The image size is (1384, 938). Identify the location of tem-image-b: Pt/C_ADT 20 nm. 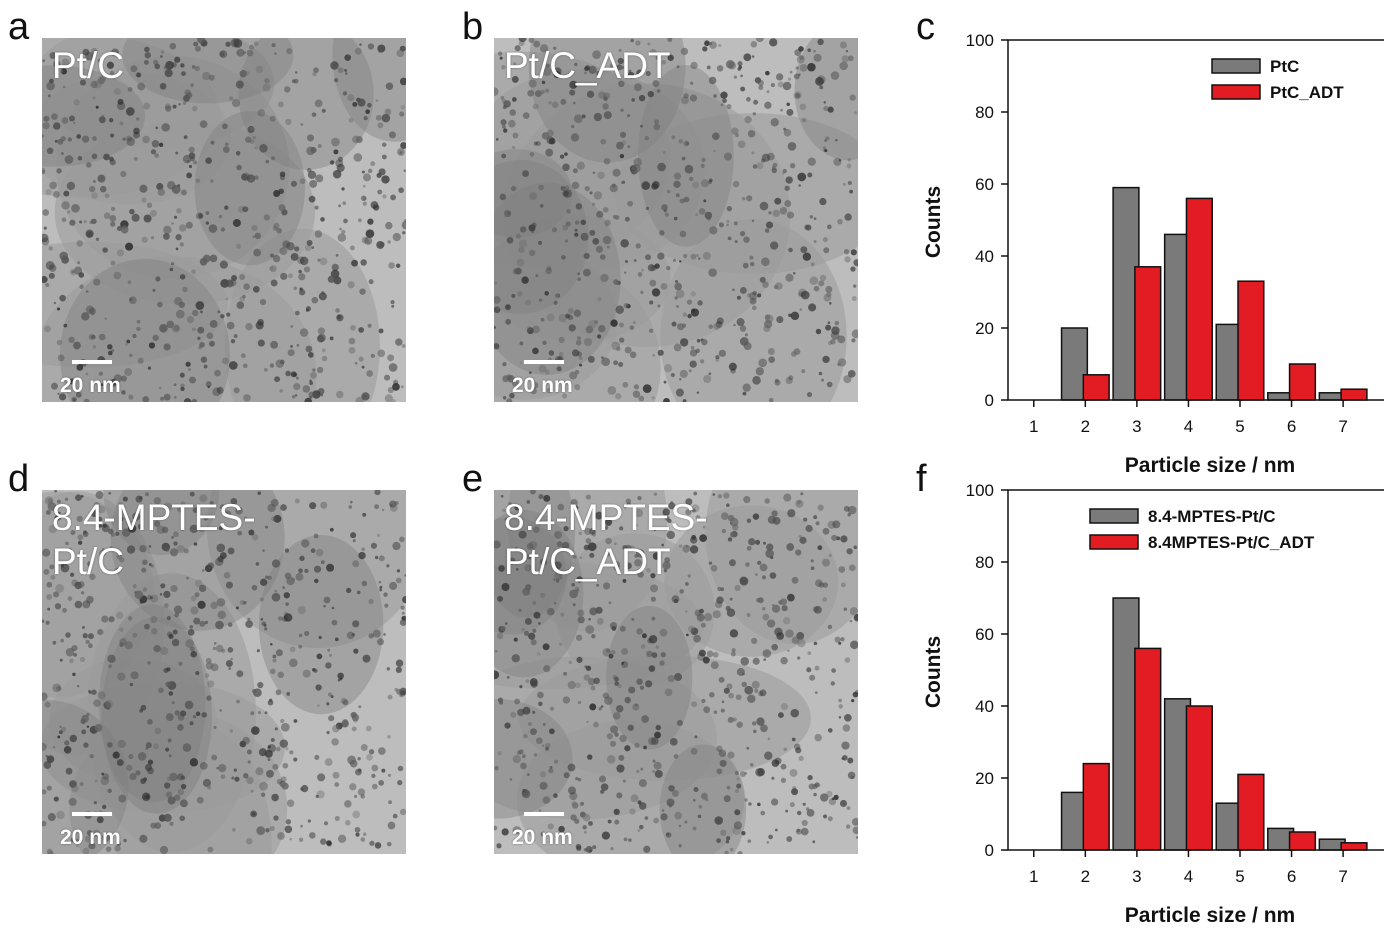
(676, 220).